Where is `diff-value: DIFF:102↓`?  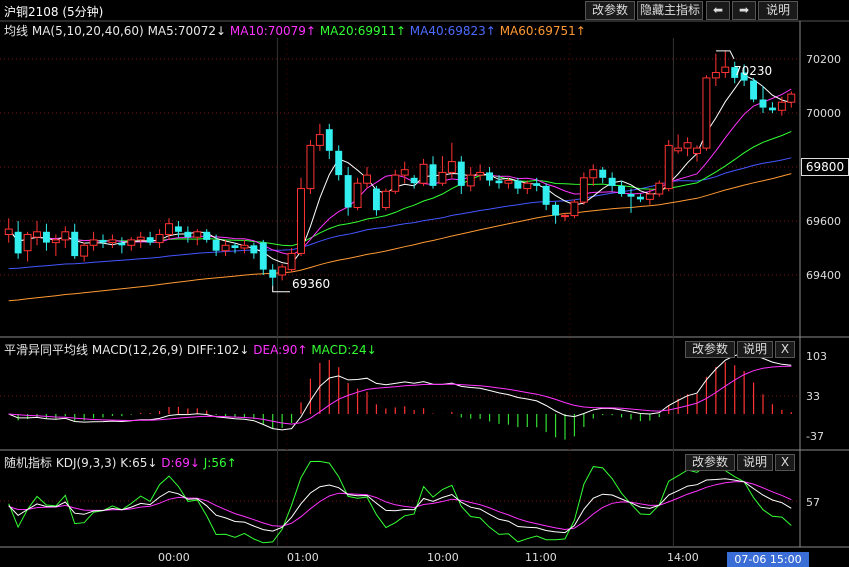
diff-value: DIFF:102↓ is located at coordinates (218, 350).